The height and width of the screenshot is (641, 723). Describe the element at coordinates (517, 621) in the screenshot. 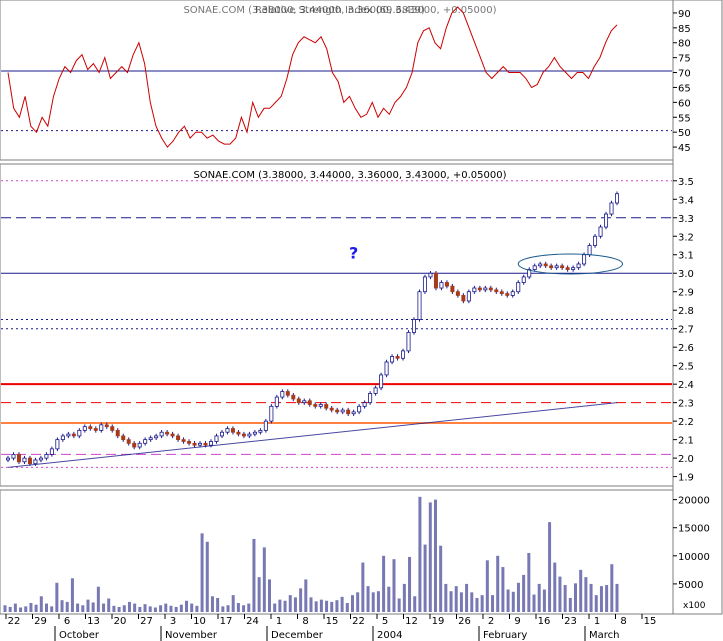

I see `x-day-label: 9` at that location.